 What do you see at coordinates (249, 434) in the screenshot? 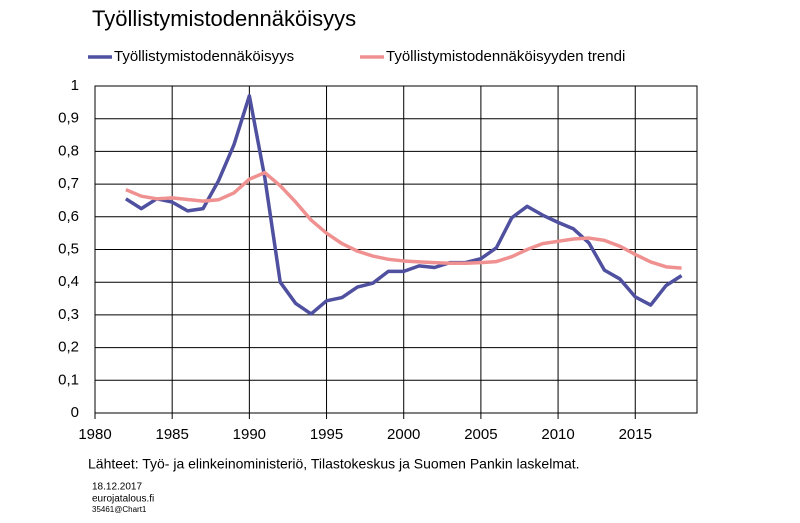
I see `x-tick-label: 1990` at bounding box center [249, 434].